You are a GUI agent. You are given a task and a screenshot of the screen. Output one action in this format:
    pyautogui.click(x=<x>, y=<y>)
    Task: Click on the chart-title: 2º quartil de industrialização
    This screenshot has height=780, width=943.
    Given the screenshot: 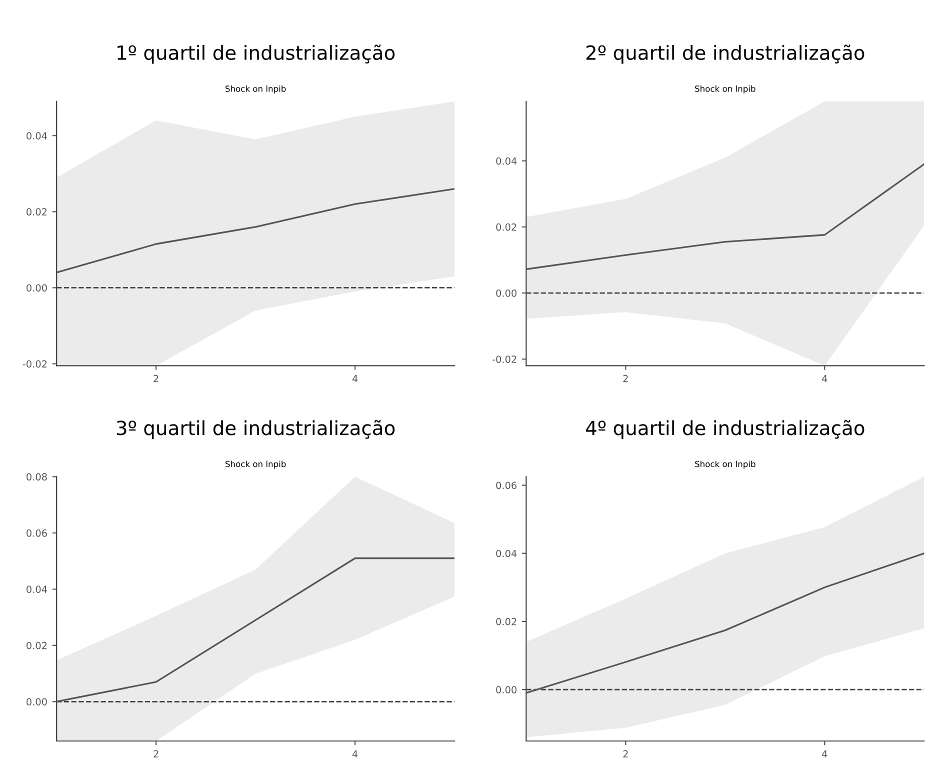 What is the action you would take?
    pyautogui.click(x=725, y=54)
    